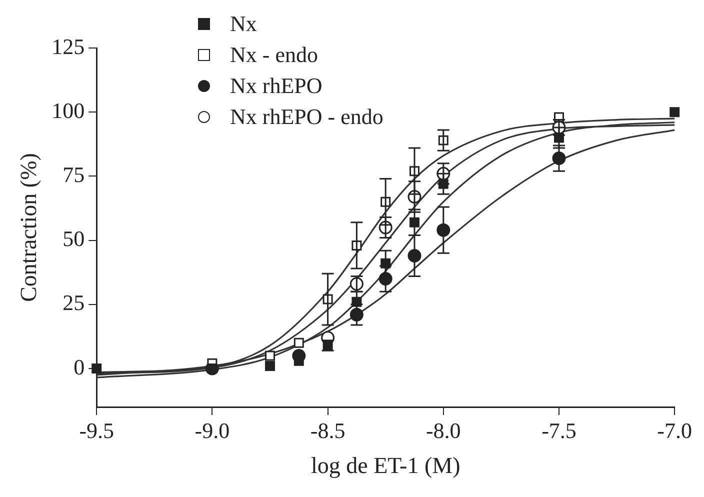  Describe the element at coordinates (443, 430) in the screenshot. I see `x-tick-label: -8.0` at that location.